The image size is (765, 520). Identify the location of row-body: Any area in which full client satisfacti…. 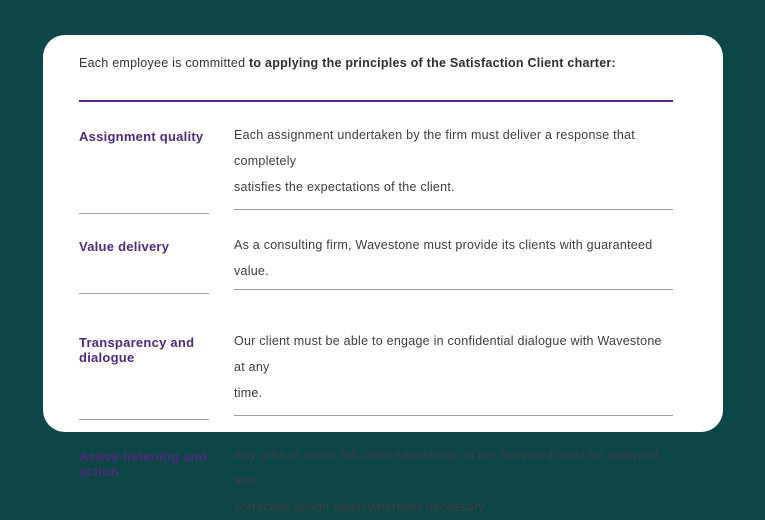
(448, 480).